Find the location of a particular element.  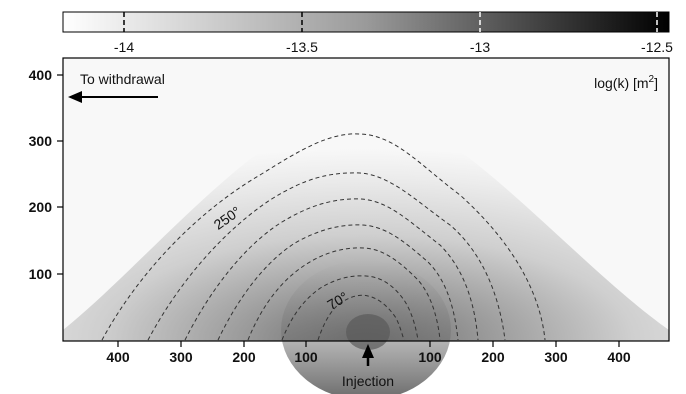

y-tick-label: 400 is located at coordinates (41, 75).